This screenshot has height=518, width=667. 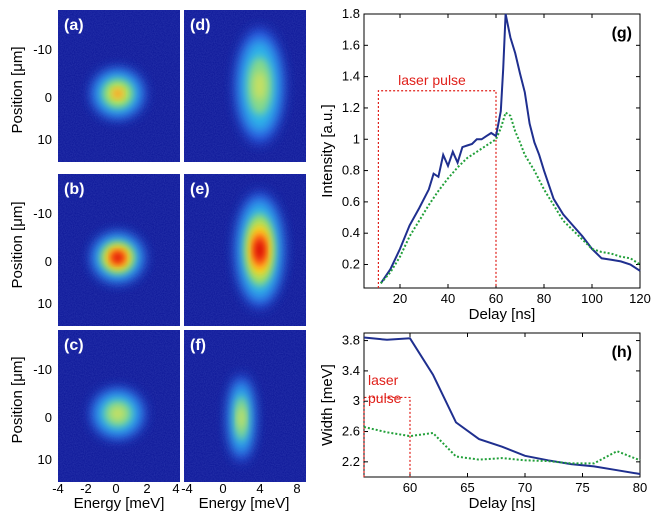 I want to click on image-xtick-right: 8, so click(x=296, y=488).